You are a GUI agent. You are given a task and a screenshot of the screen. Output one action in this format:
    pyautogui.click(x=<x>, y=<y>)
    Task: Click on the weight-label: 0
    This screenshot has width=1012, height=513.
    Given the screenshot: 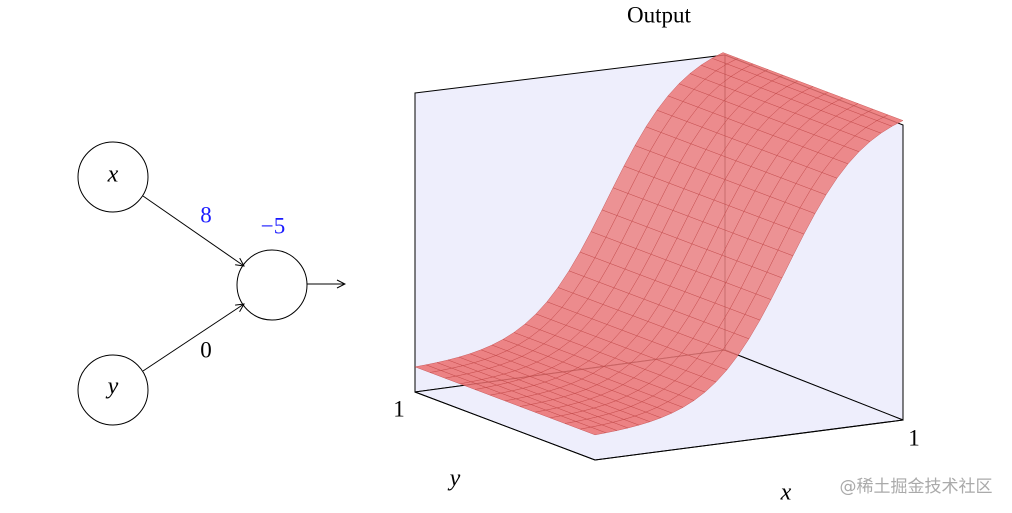 What is the action you would take?
    pyautogui.click(x=206, y=349)
    